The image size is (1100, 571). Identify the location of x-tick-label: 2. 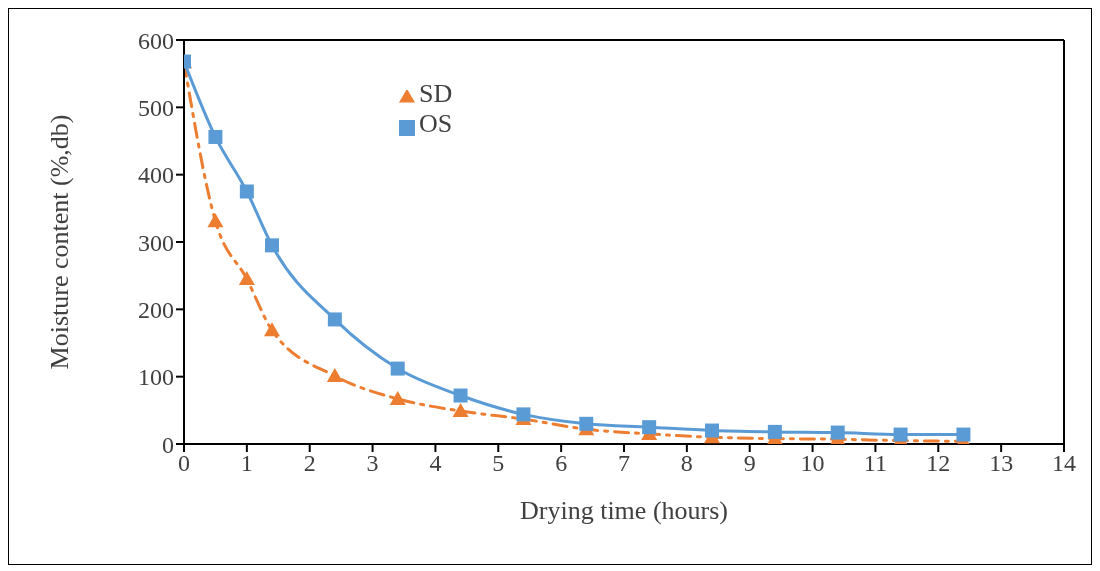
(309, 463).